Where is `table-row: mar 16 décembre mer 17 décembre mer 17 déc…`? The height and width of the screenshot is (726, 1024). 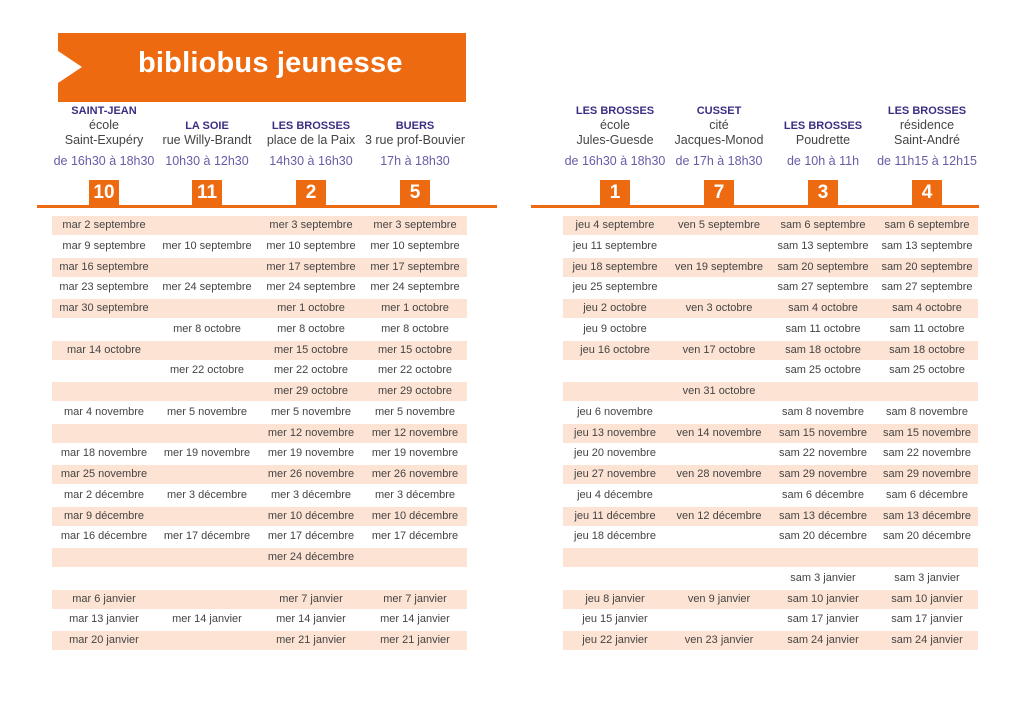
table-row: mar 16 décembre mer 17 décembre mer 17 déc… is located at coordinates (259, 536).